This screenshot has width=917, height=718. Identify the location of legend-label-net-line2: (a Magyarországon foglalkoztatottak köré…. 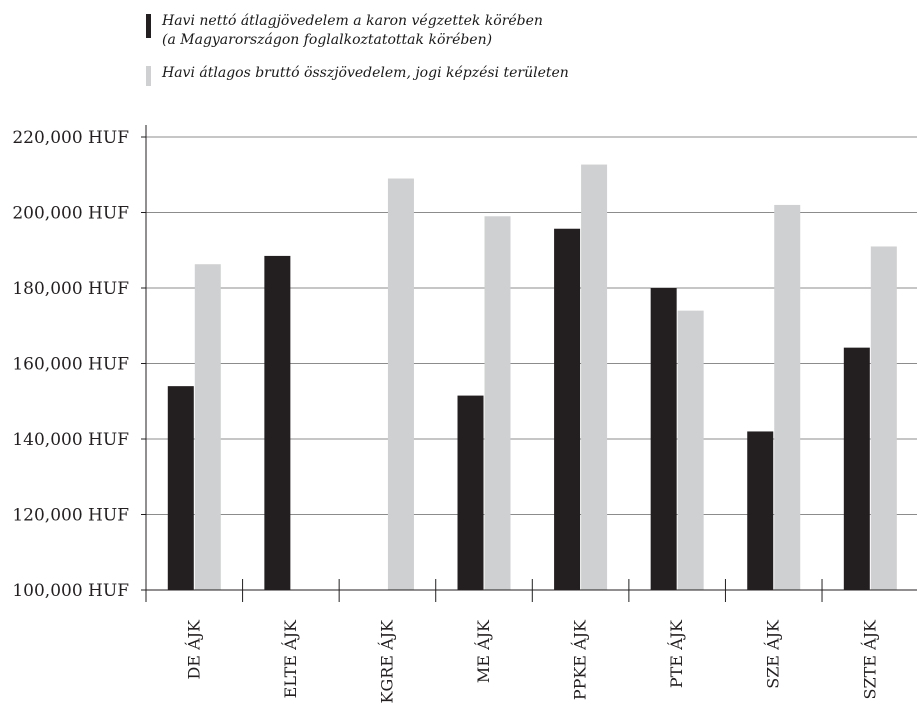
(327, 40).